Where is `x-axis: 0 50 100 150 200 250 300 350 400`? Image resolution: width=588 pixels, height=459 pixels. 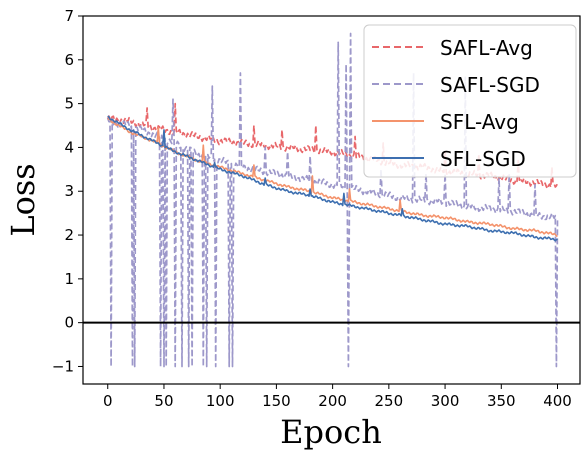
x-axis: 0 50 100 150 200 250 300 350 400 is located at coordinates (337, 397).